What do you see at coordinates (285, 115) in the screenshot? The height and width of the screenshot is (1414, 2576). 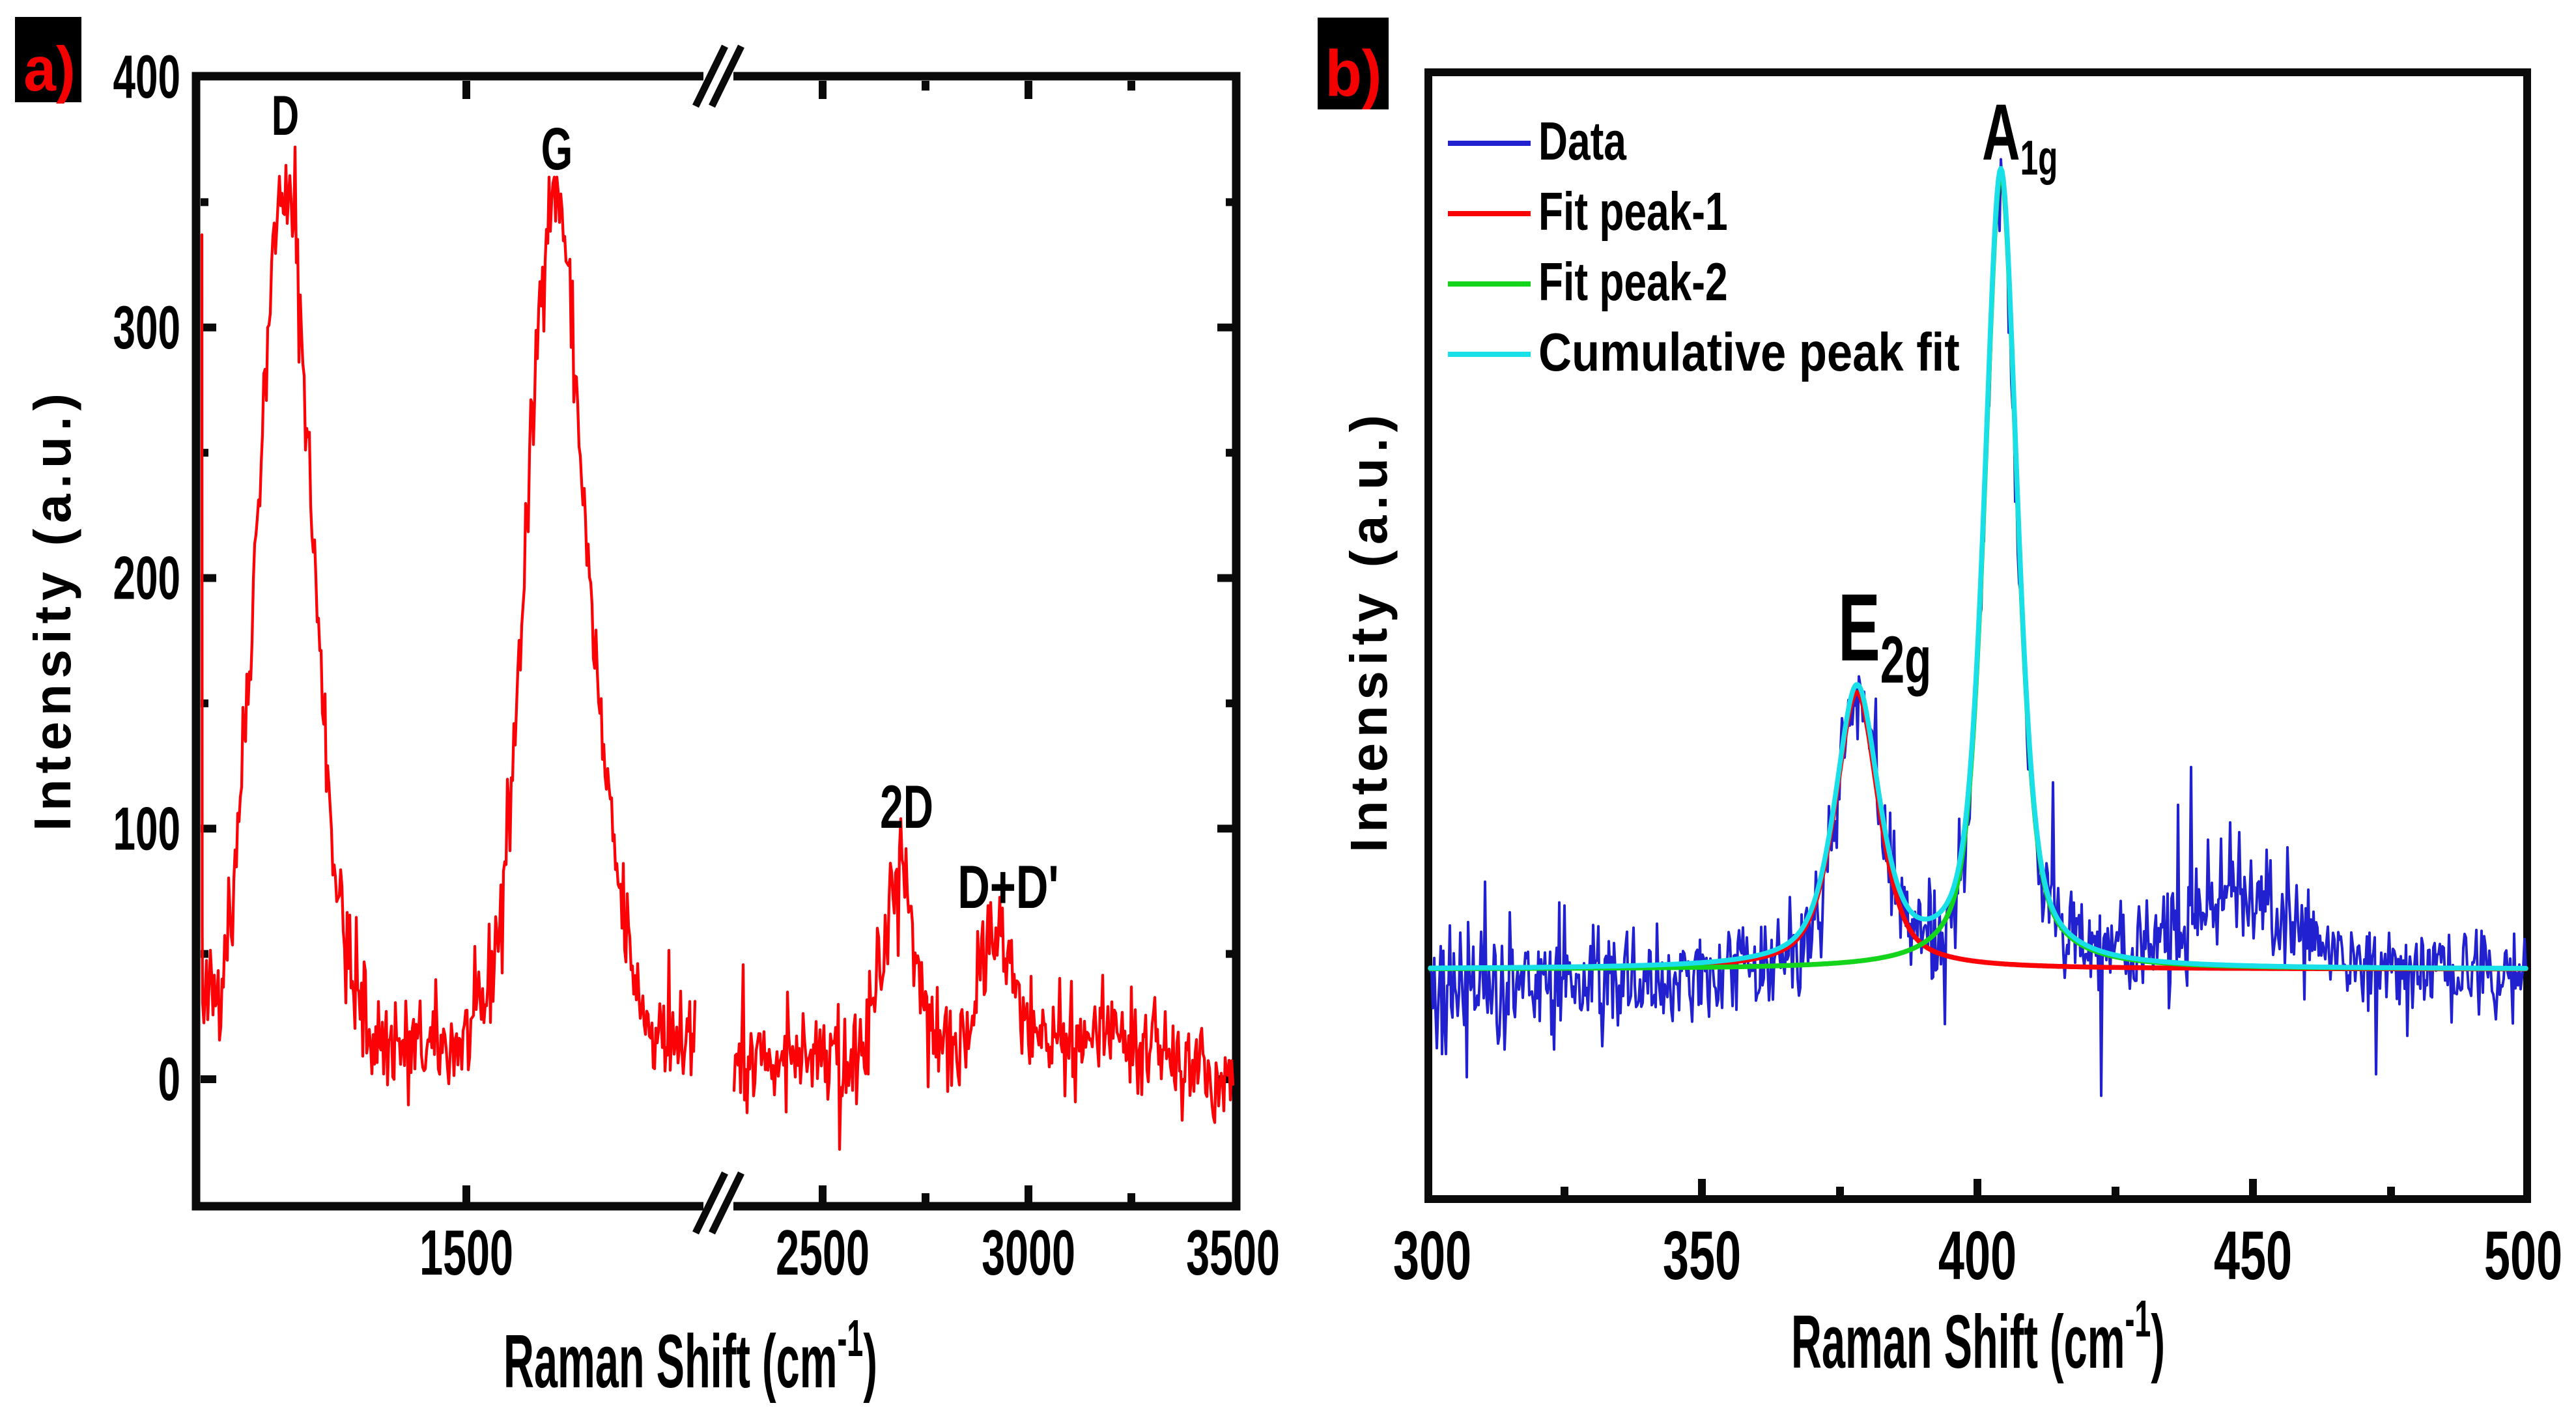 I see `svg-text: D` at bounding box center [285, 115].